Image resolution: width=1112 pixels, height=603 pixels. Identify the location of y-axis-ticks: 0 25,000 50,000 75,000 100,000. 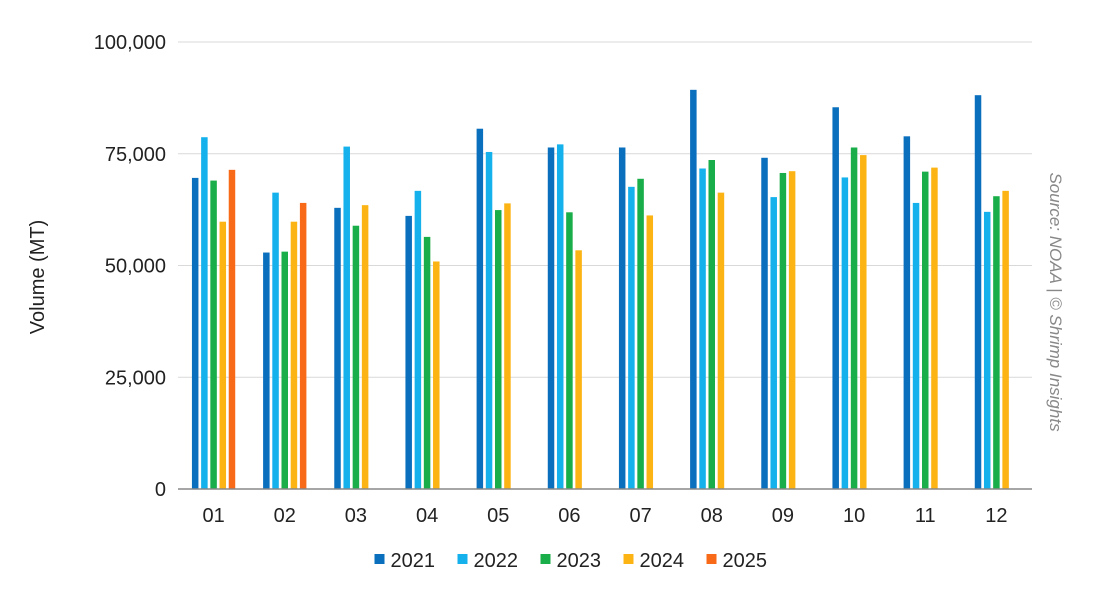
(130, 266).